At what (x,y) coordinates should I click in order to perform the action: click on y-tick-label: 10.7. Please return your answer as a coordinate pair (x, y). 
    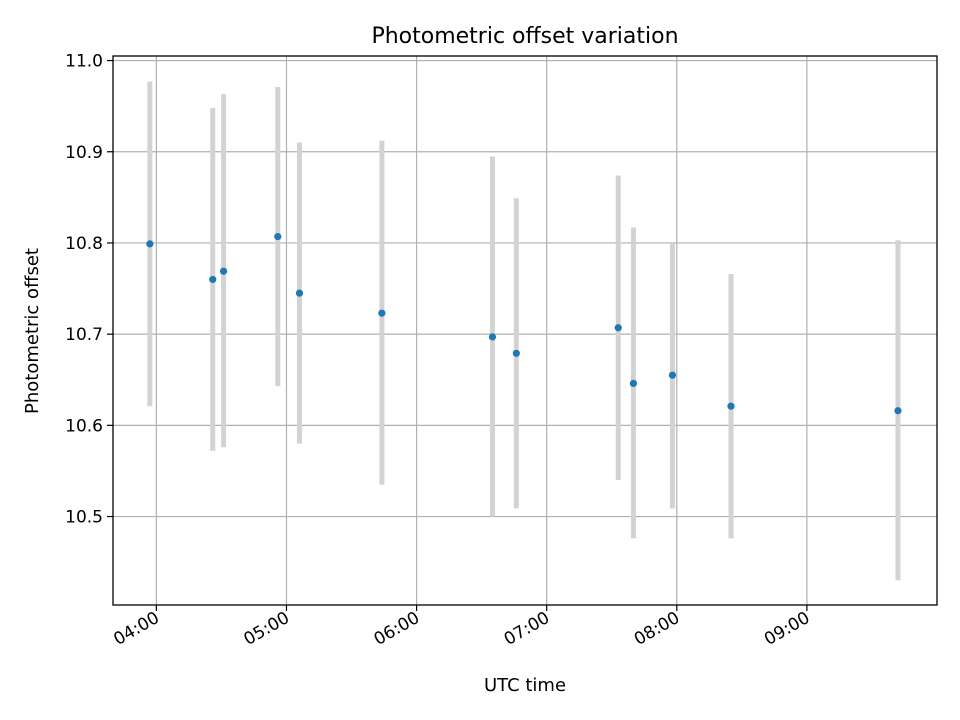
    Looking at the image, I should click on (84, 335).